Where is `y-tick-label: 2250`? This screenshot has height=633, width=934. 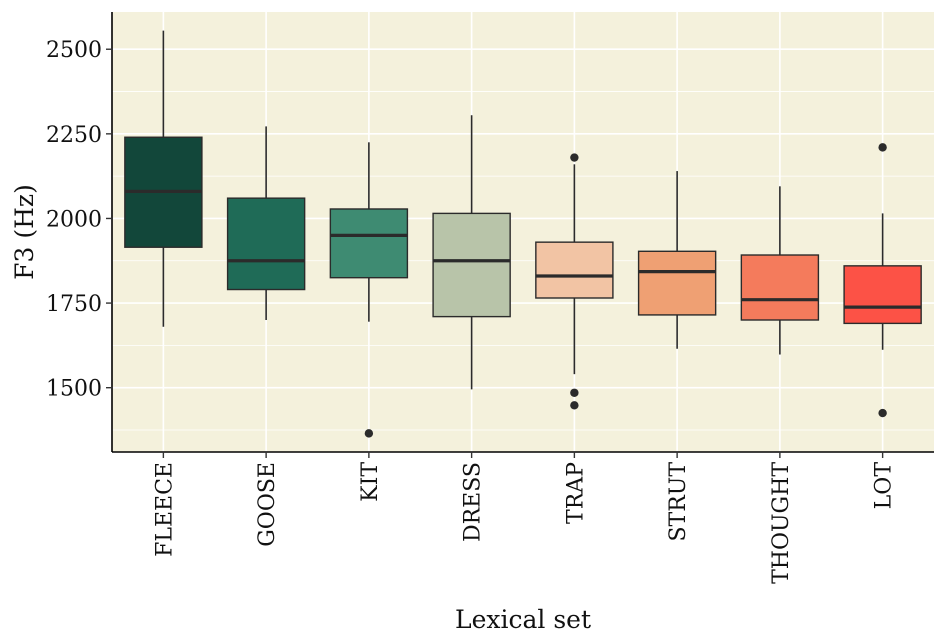 y-tick-label: 2250 is located at coordinates (74, 135).